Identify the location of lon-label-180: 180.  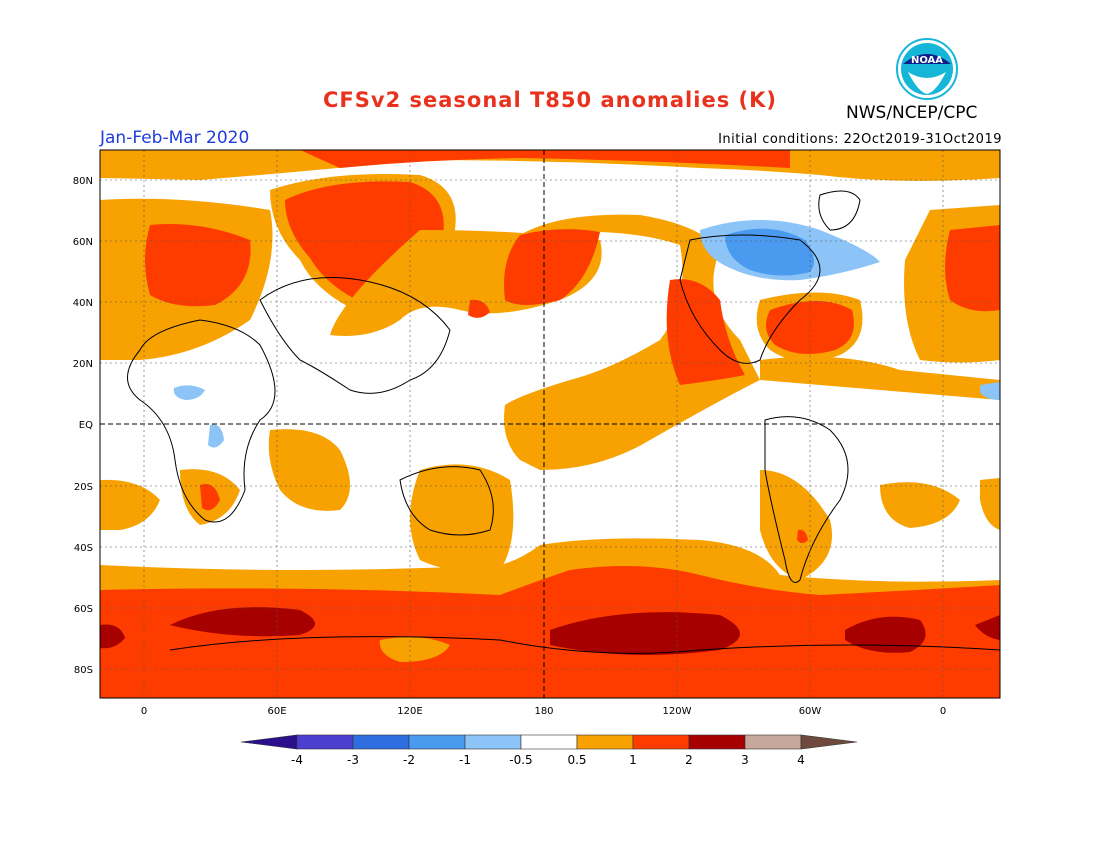
(543, 711).